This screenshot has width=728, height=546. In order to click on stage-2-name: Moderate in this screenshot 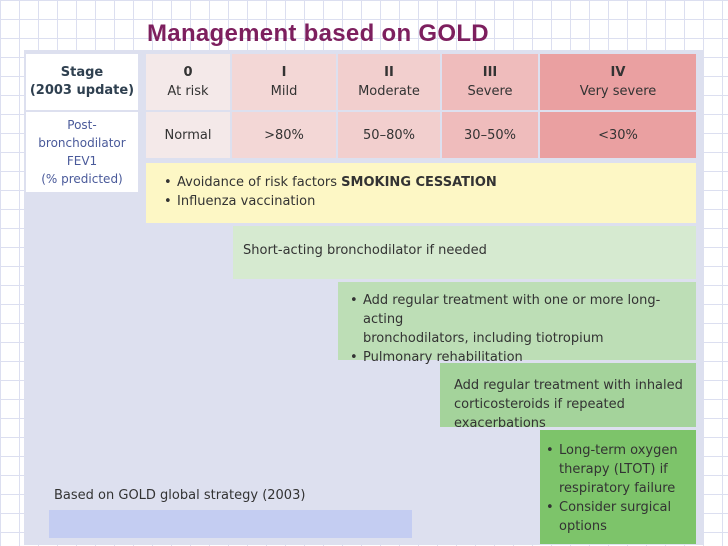, I will do `click(389, 91)`.